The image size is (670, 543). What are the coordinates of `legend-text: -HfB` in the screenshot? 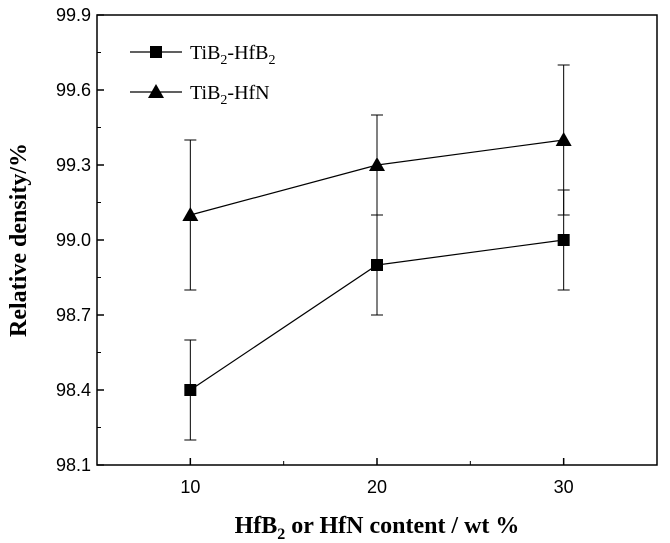 It's located at (247, 53).